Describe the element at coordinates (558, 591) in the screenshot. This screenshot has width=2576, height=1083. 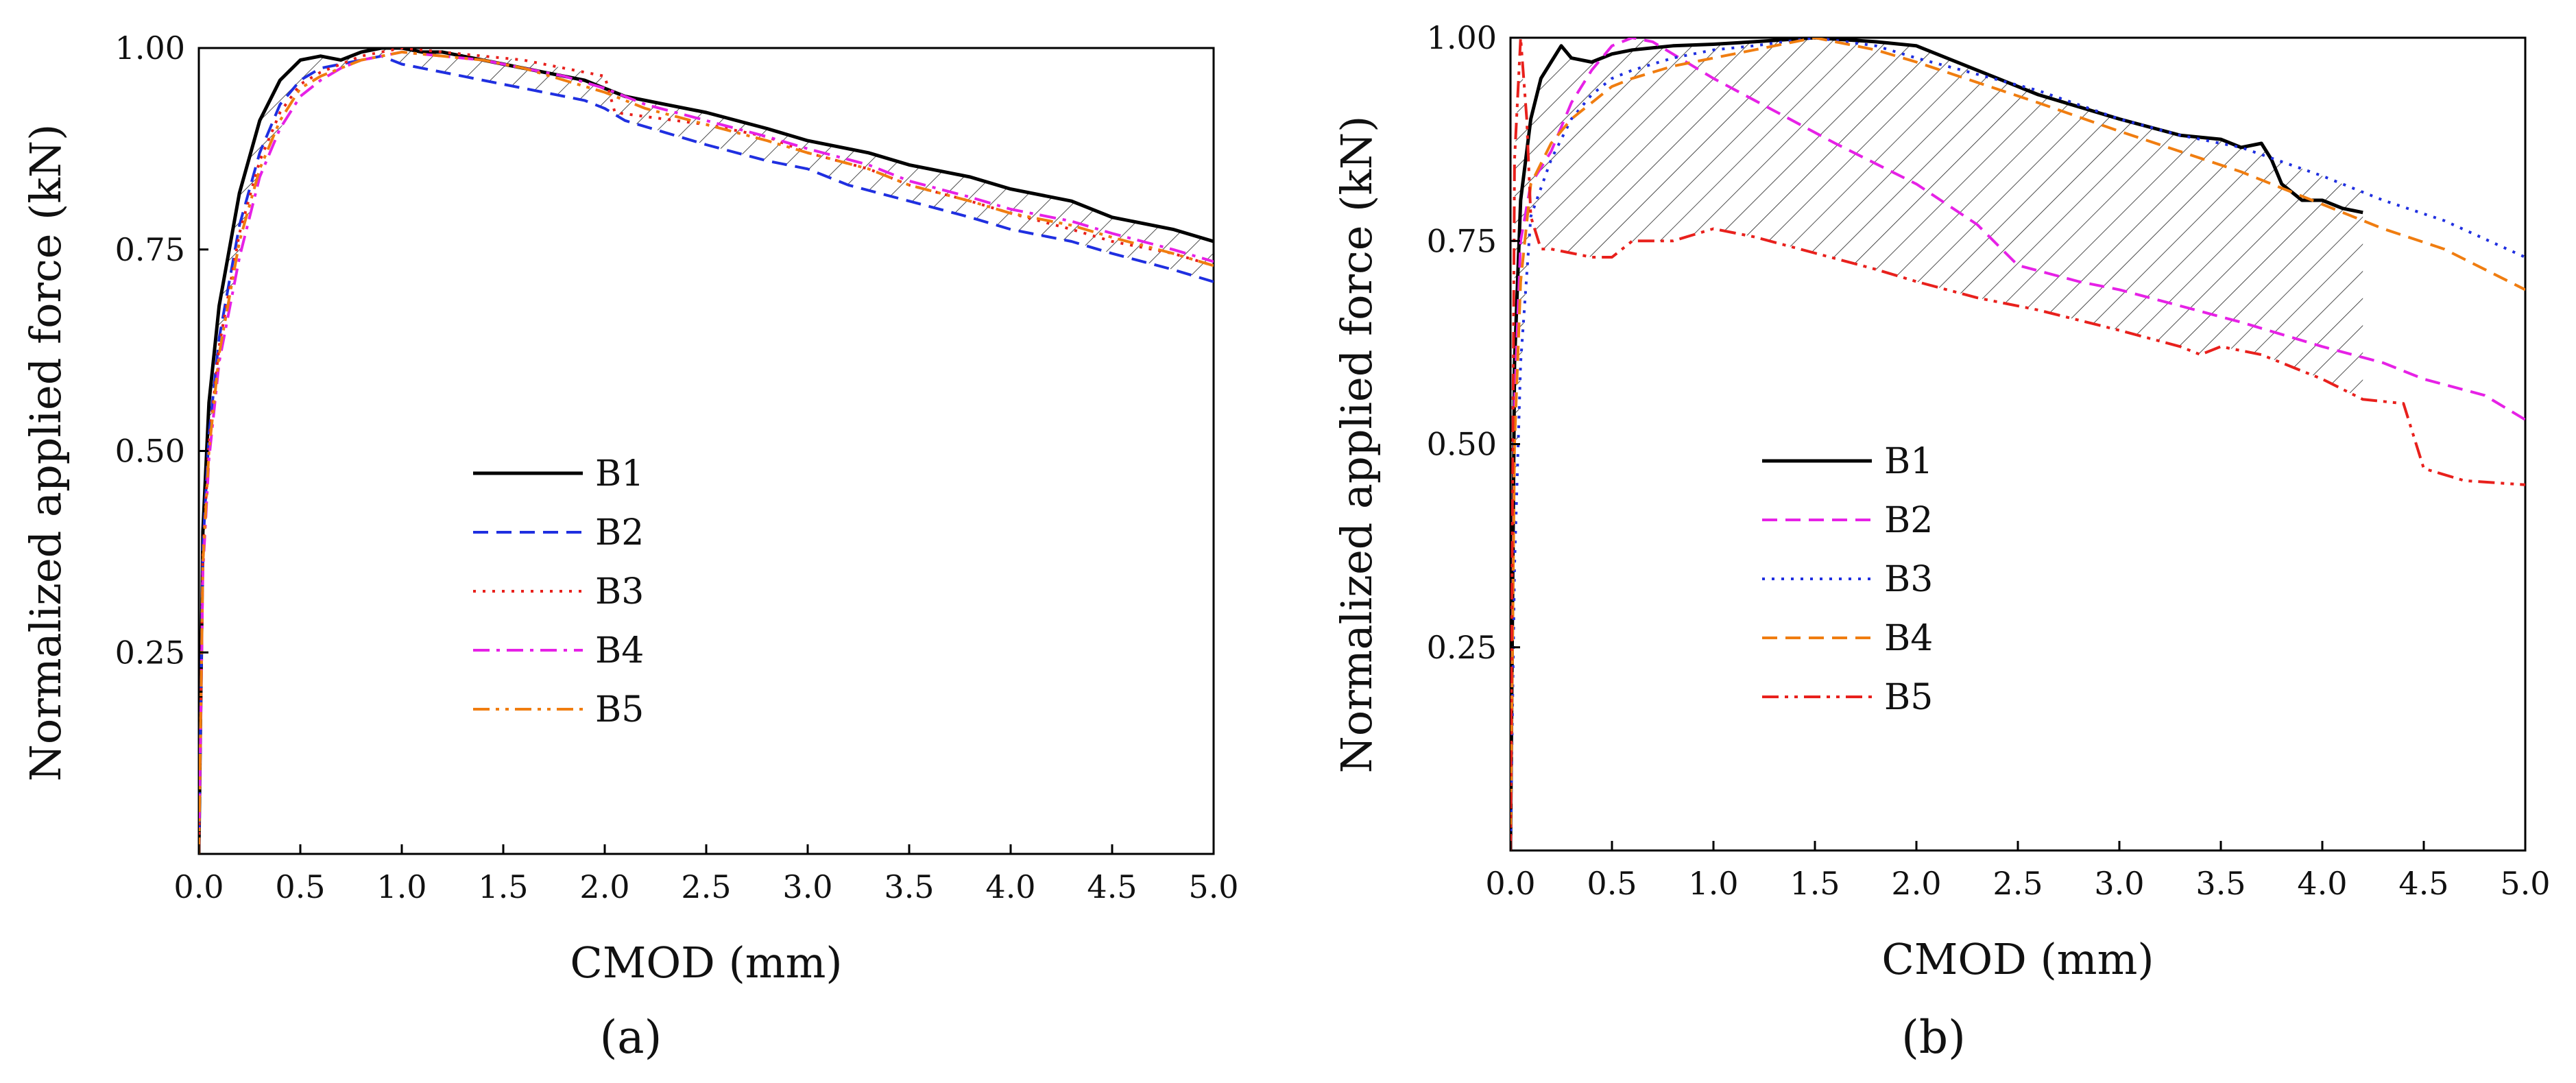
I see `legend-a: B1 B2 B3 B4 B5` at that location.